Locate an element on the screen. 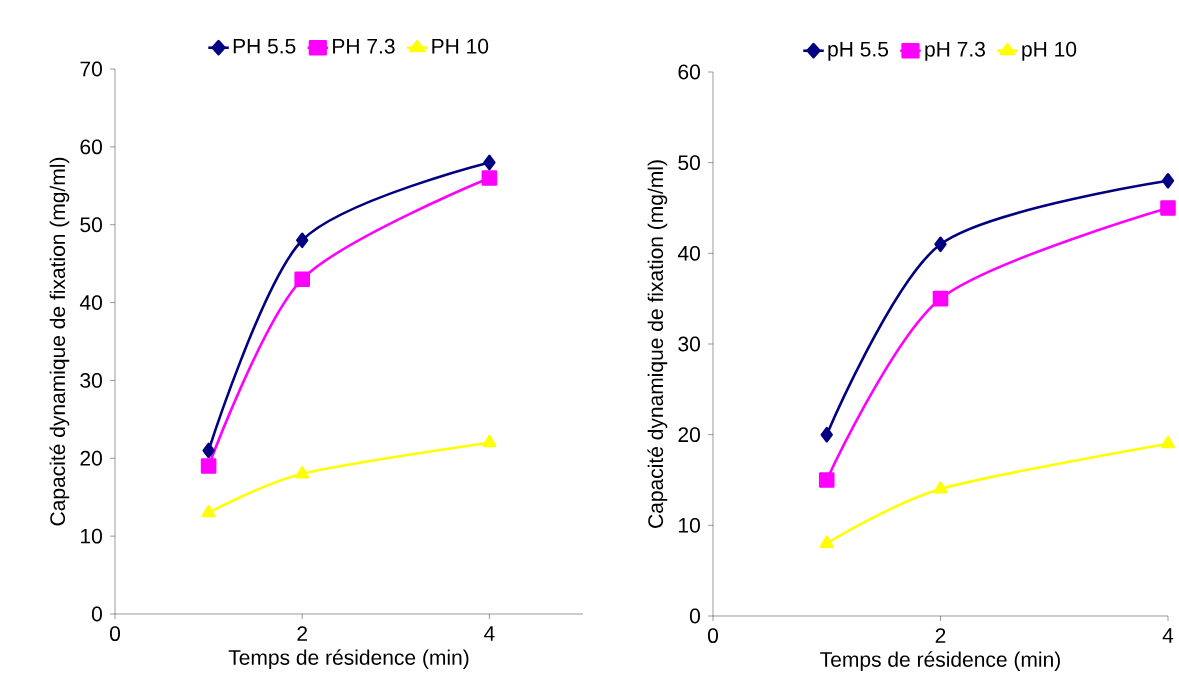 Image resolution: width=1179 pixels, height=696 pixels. legend-label: pH 7.3 is located at coordinates (955, 51).